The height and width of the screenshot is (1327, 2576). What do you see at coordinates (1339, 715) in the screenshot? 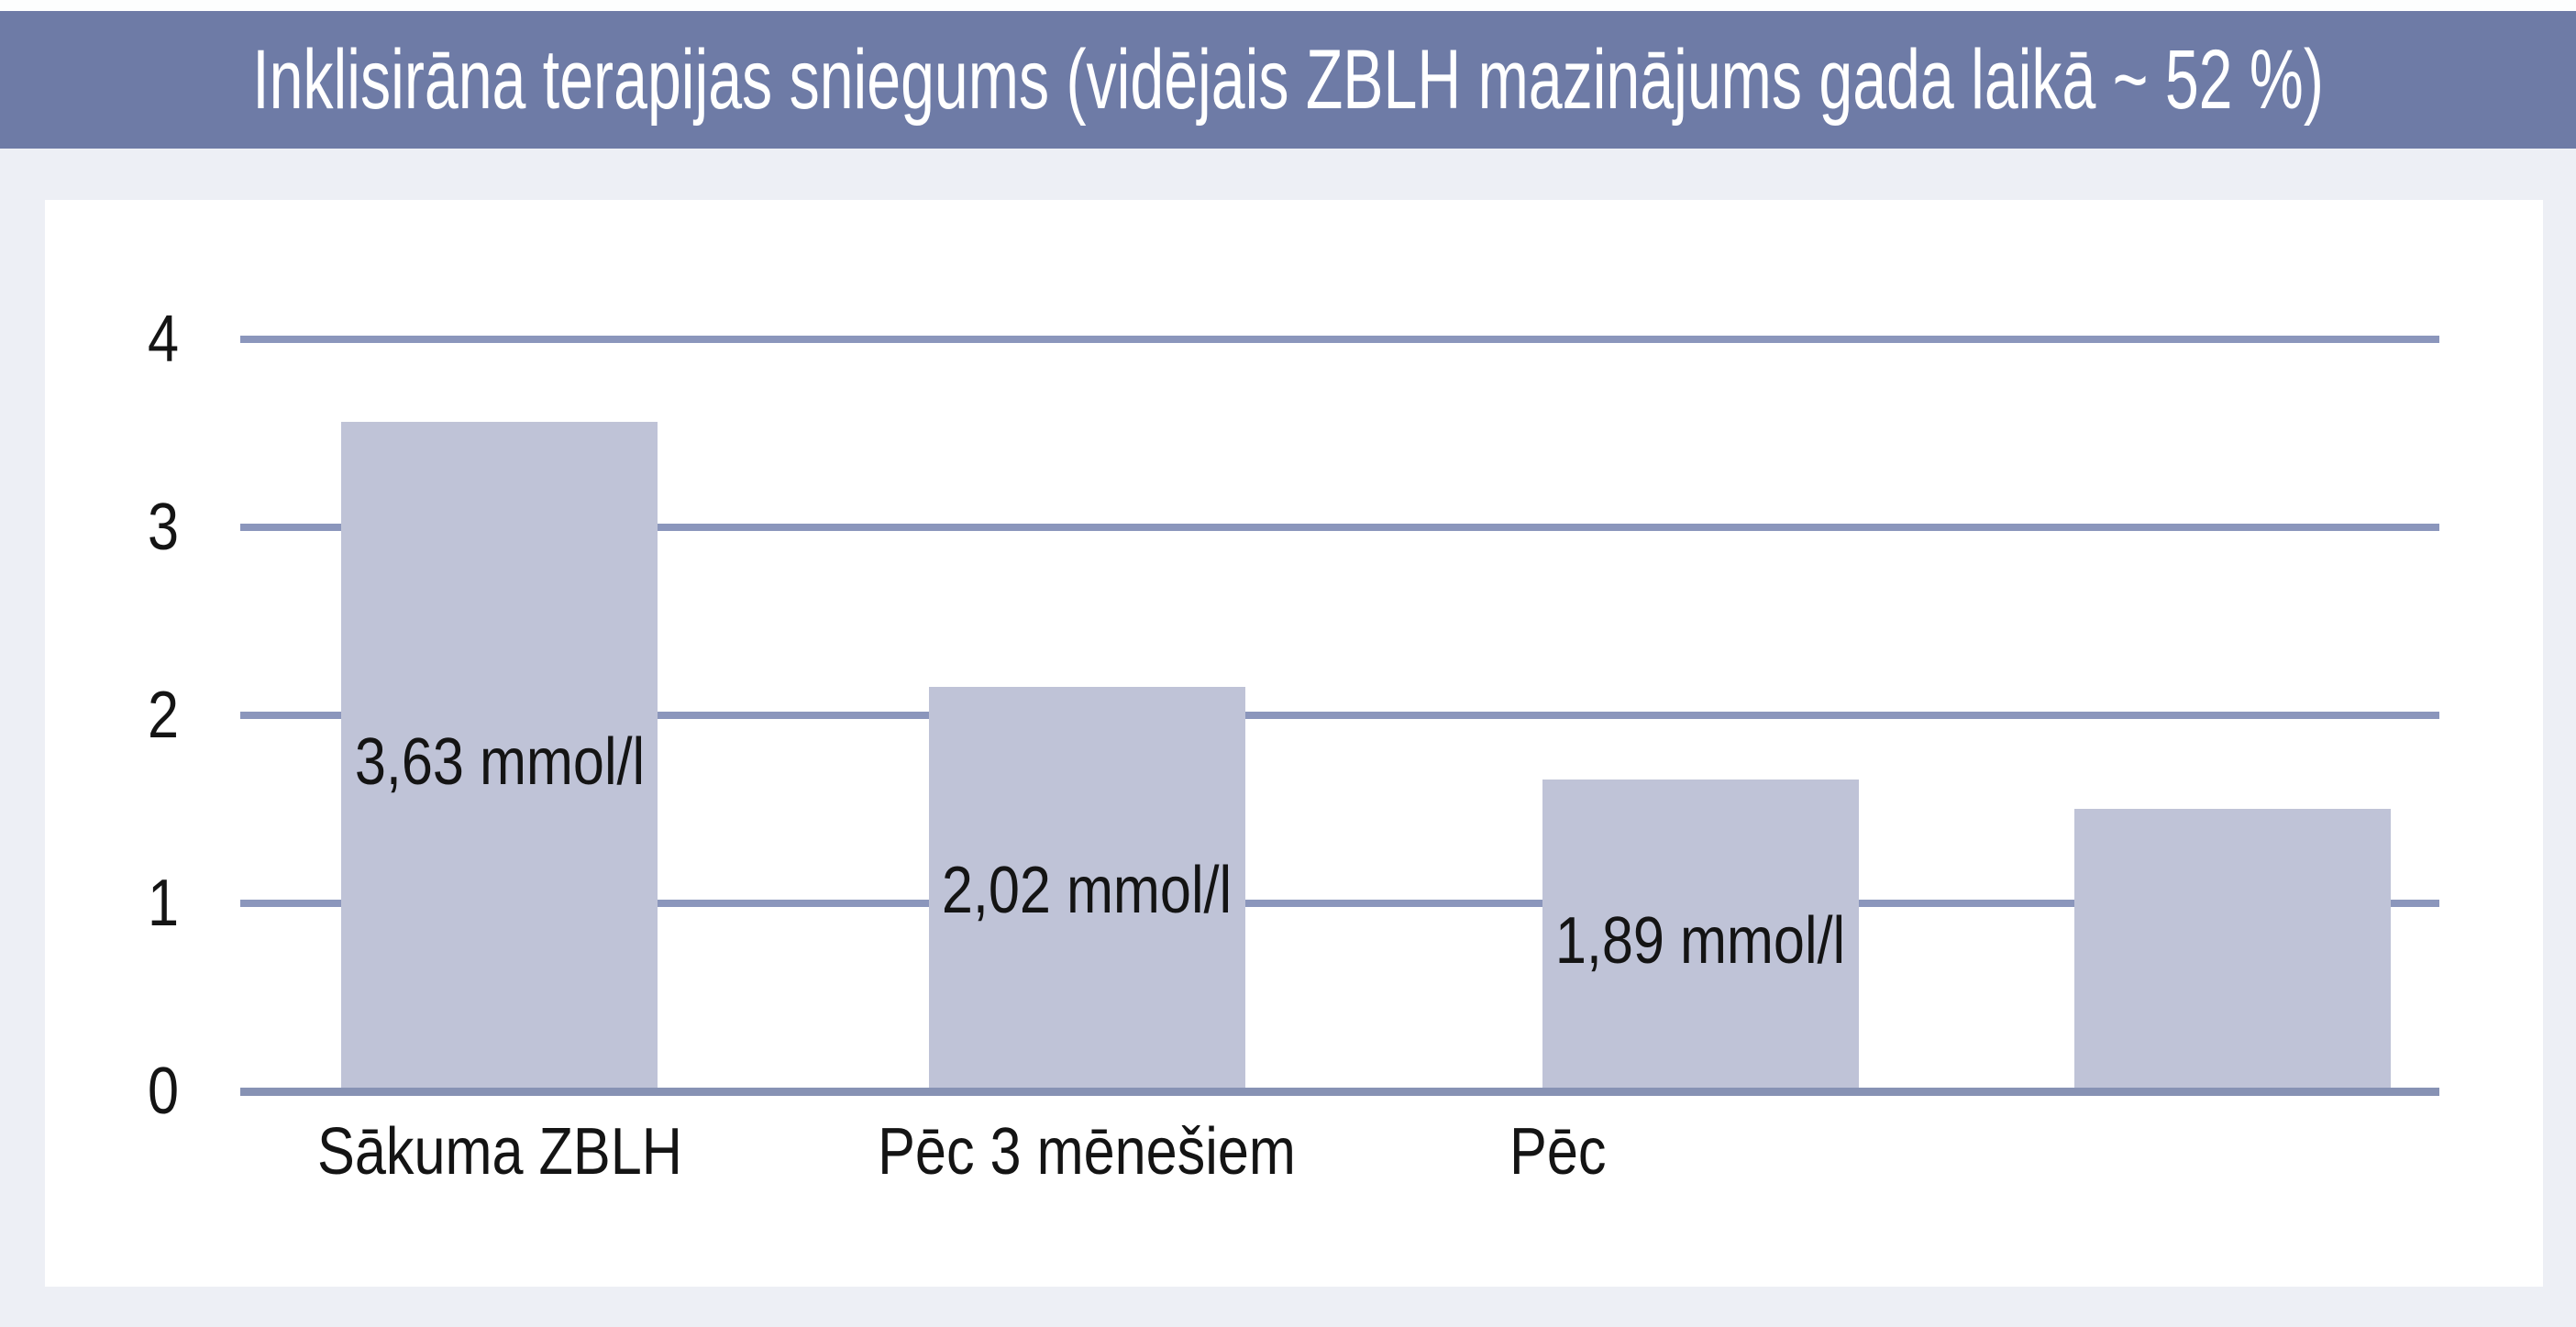
I see `gridline-y2` at bounding box center [1339, 715].